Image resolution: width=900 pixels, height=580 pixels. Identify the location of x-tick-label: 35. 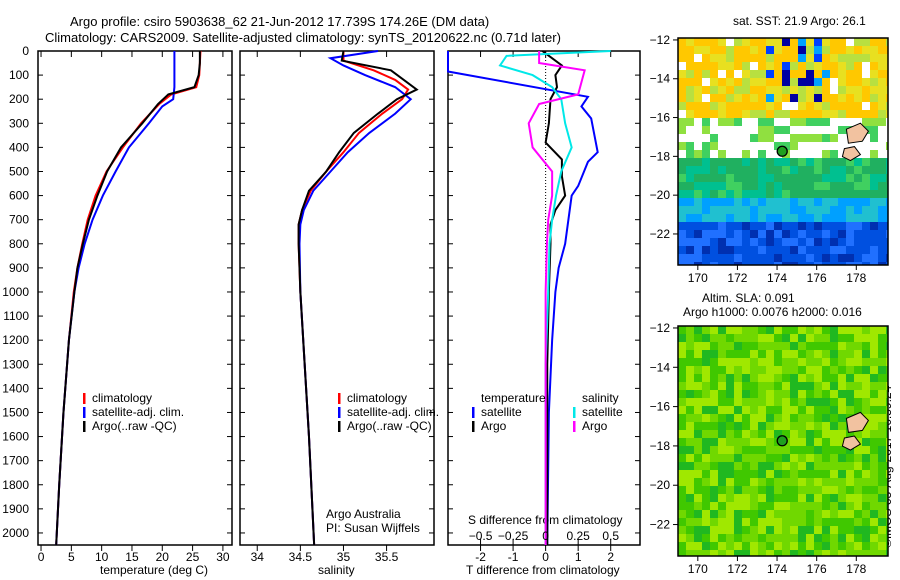
(344, 557).